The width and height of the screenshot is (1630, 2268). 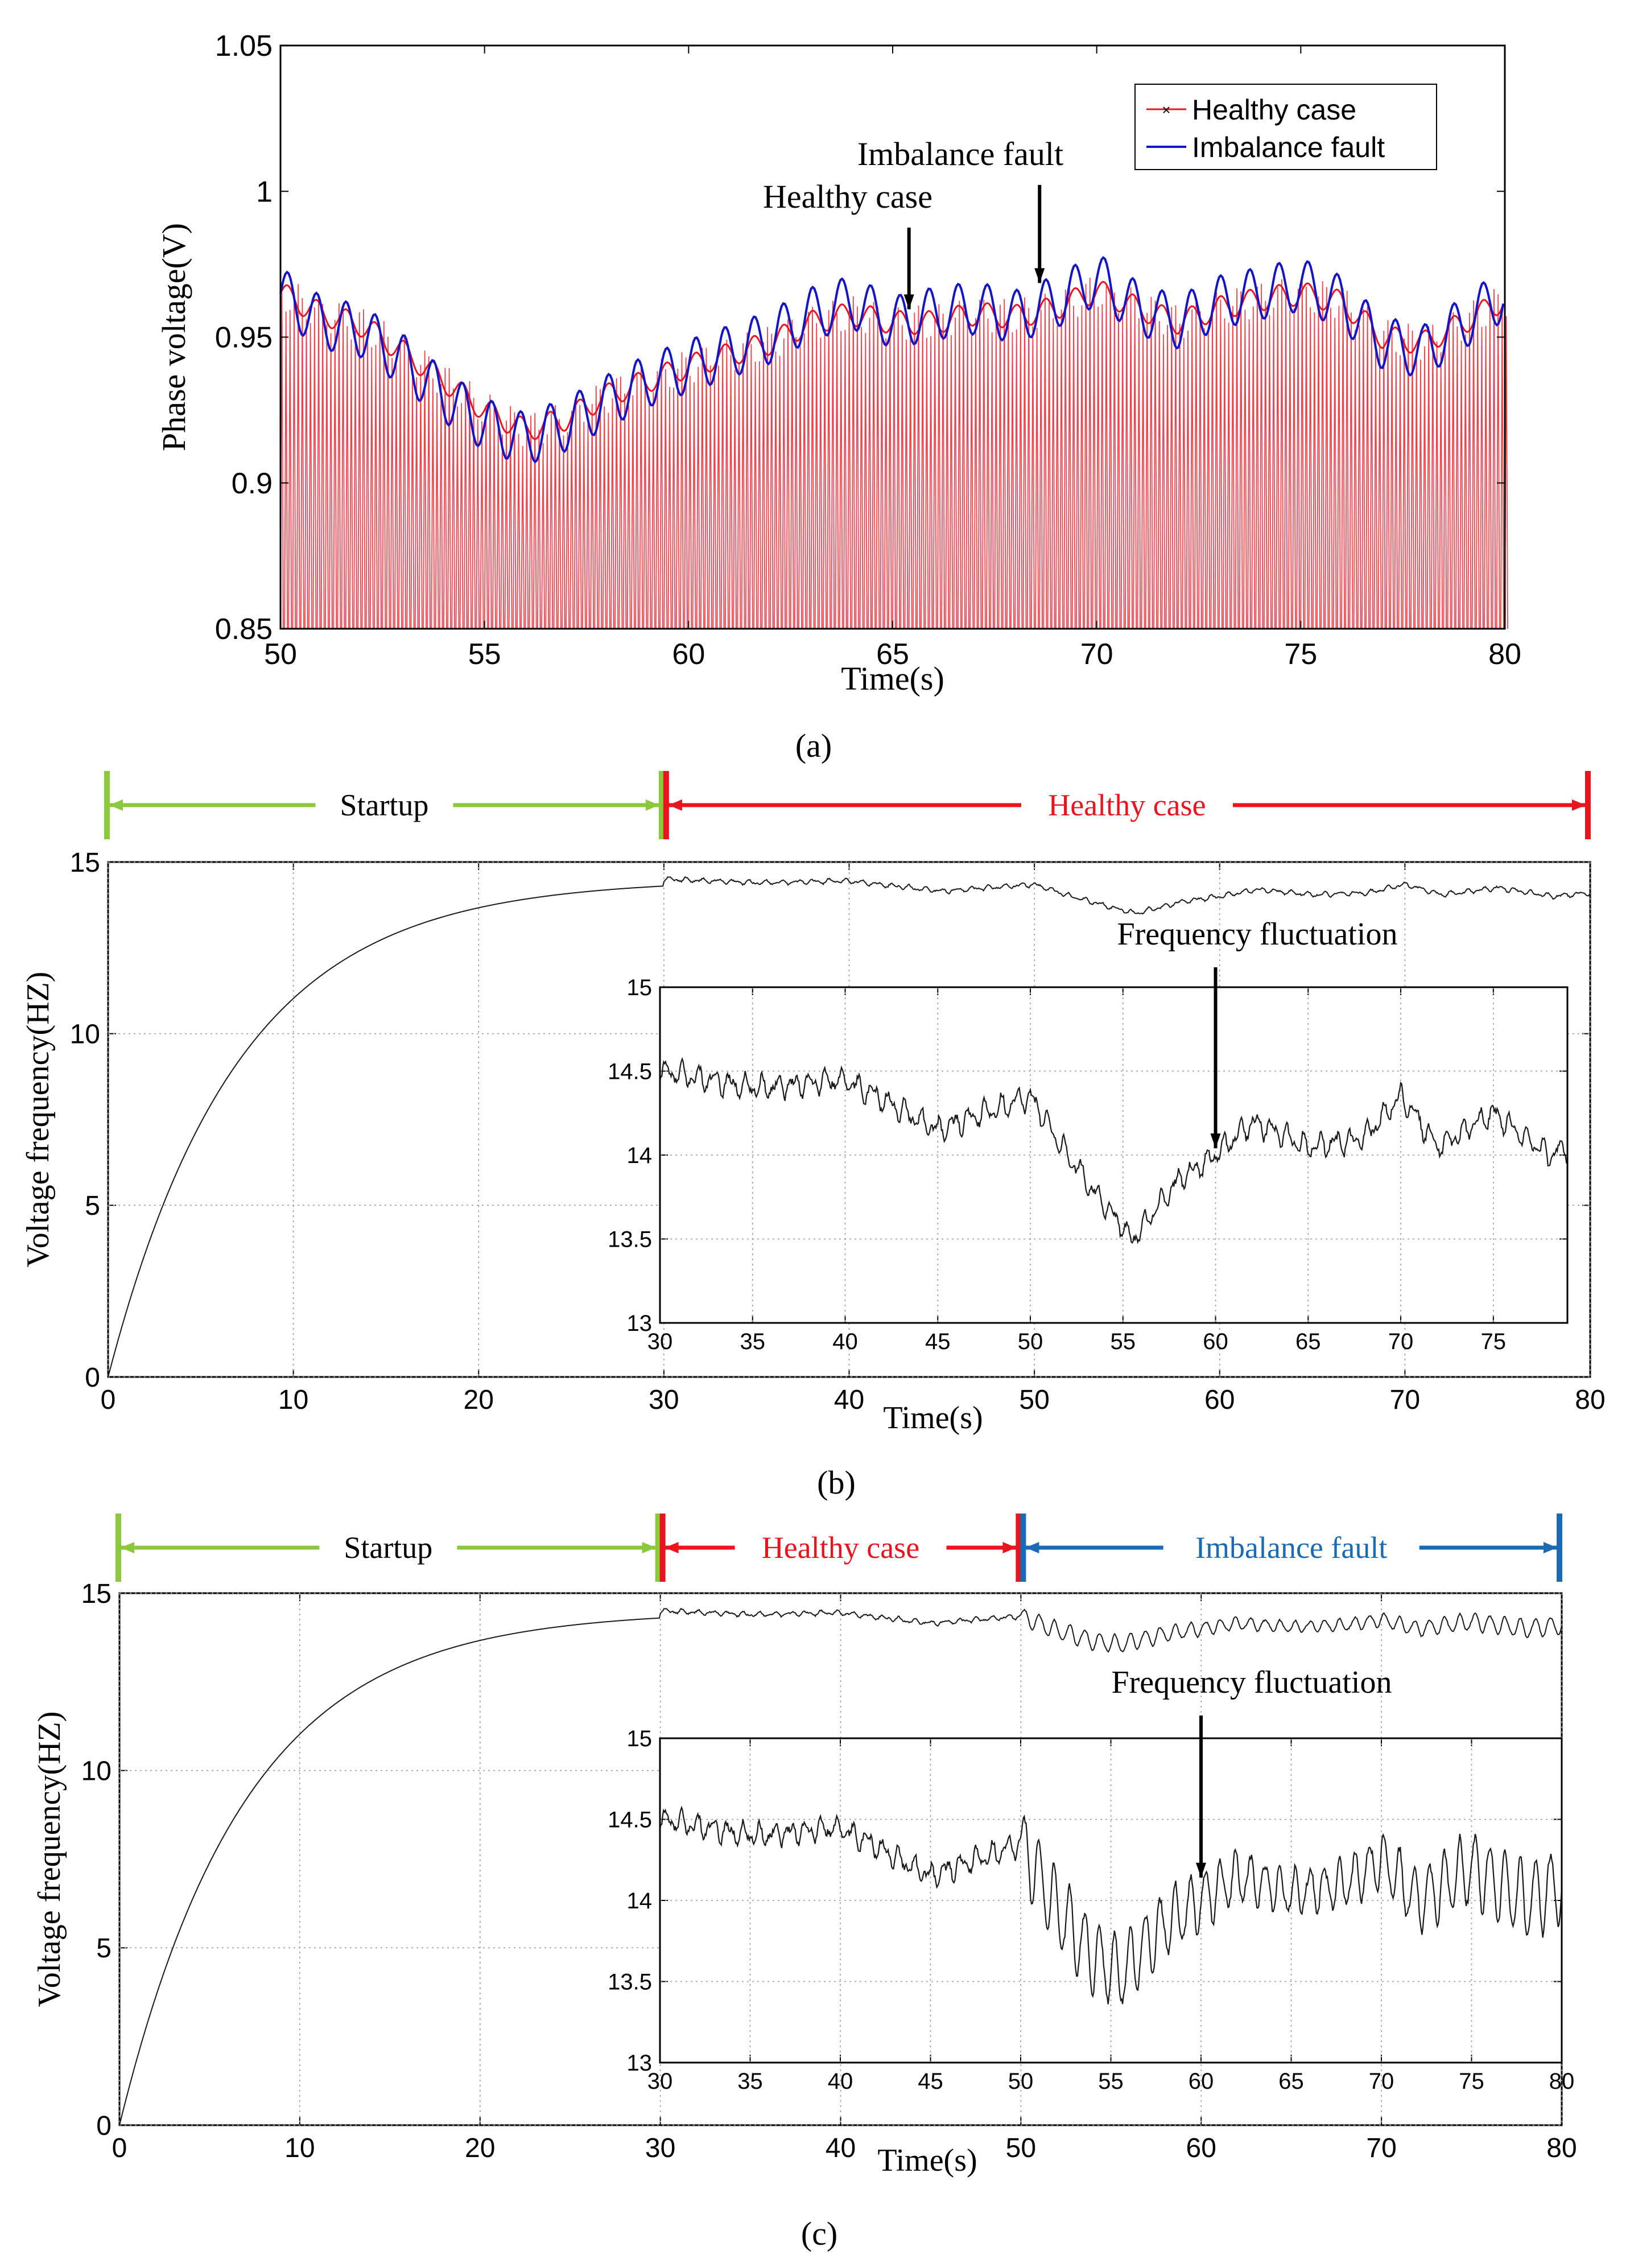 What do you see at coordinates (630, 1983) in the screenshot?
I see `inset-y-tick-c-label: 13.5` at bounding box center [630, 1983].